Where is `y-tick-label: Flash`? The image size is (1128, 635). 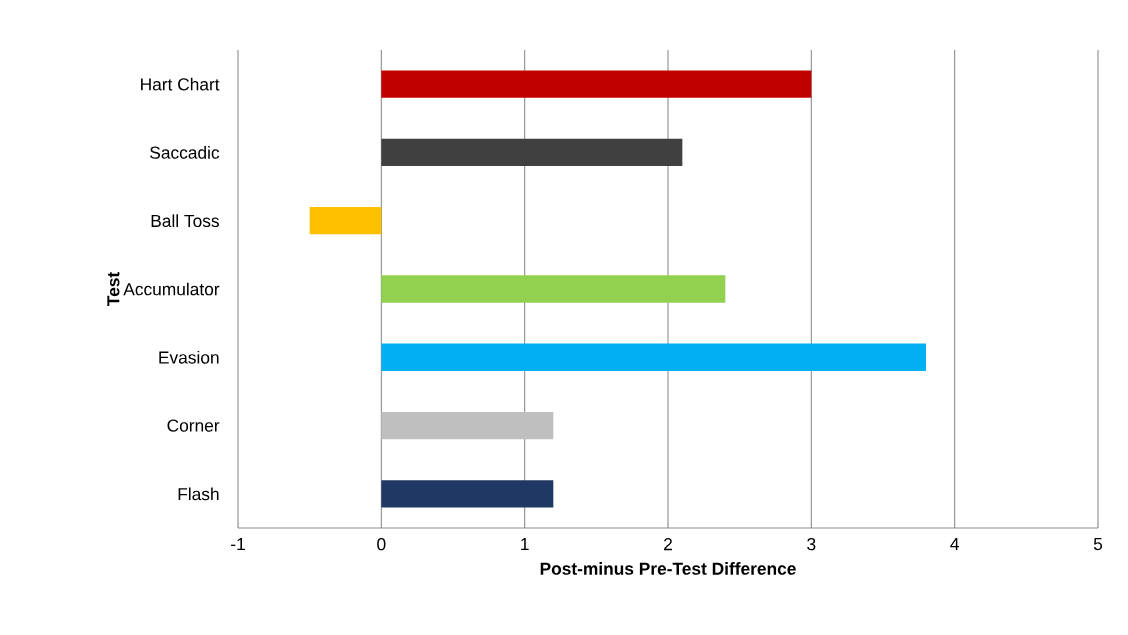
y-tick-label: Flash is located at coordinates (198, 494).